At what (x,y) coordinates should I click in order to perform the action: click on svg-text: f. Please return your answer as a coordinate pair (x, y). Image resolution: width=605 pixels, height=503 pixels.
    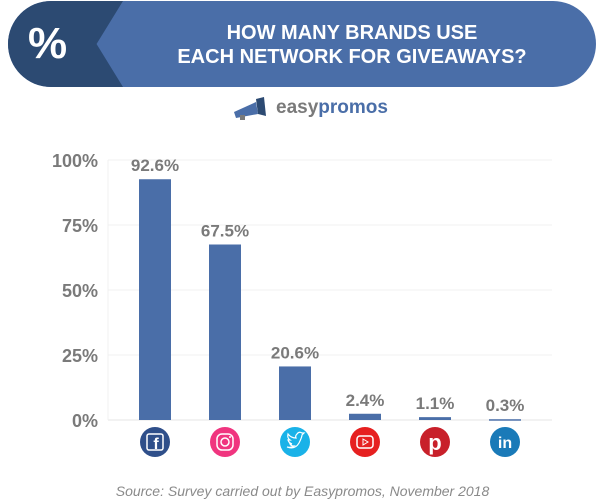
    Looking at the image, I should click on (156, 444).